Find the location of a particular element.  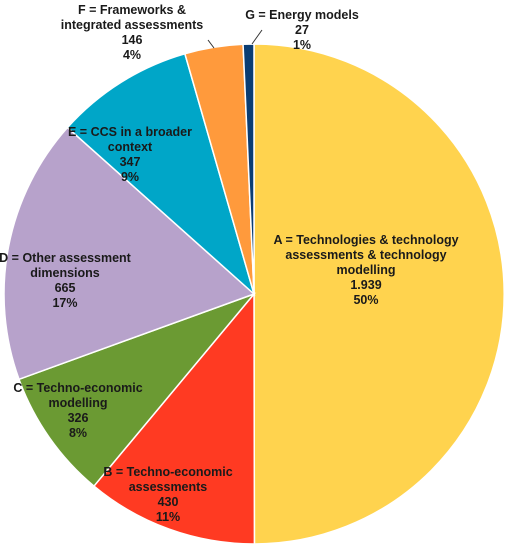

slice-value: 347 is located at coordinates (130, 162).